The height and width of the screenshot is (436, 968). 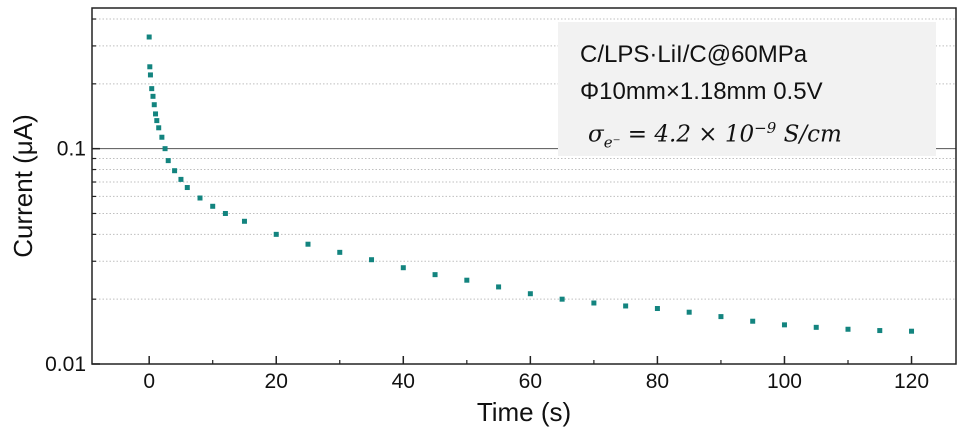 What do you see at coordinates (701, 91) in the screenshot?
I see `annotation-dimensions: Φ10mm×1.18mm 0.5V` at bounding box center [701, 91].